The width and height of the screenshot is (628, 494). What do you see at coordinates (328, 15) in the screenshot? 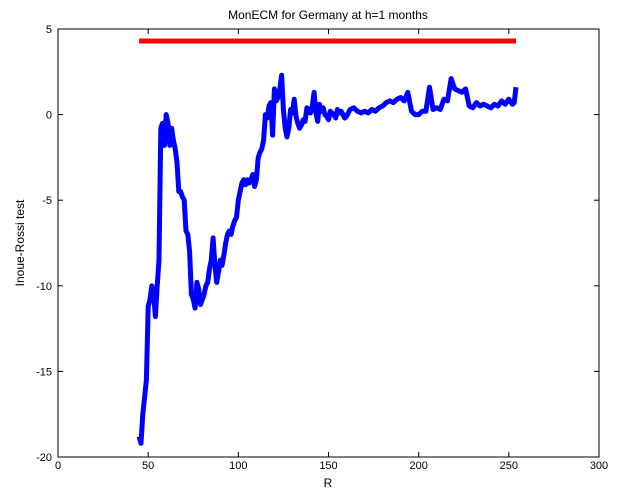
I see `chart-title: MonECM for Germany at h=1 months` at bounding box center [328, 15].